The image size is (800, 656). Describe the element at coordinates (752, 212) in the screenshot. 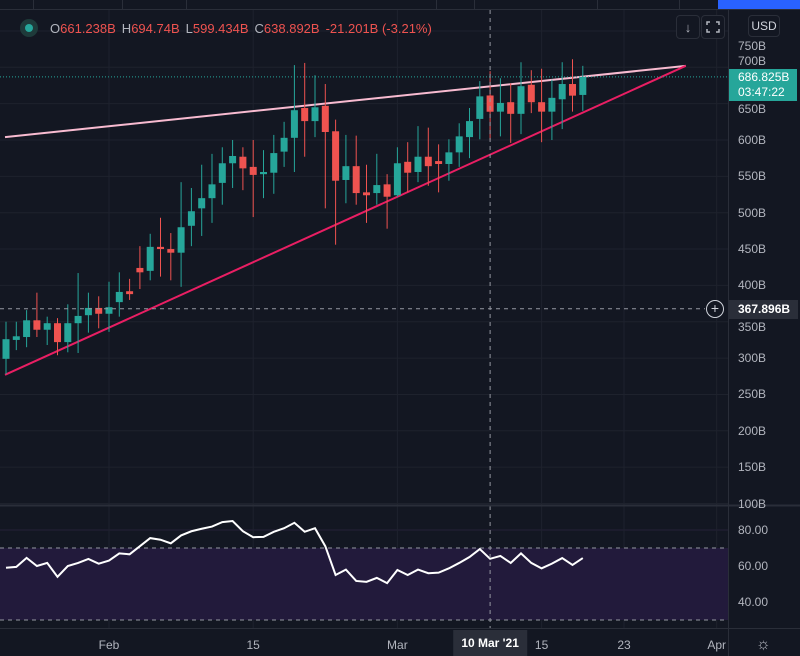

I see `price-tick-label: 500B` at that location.